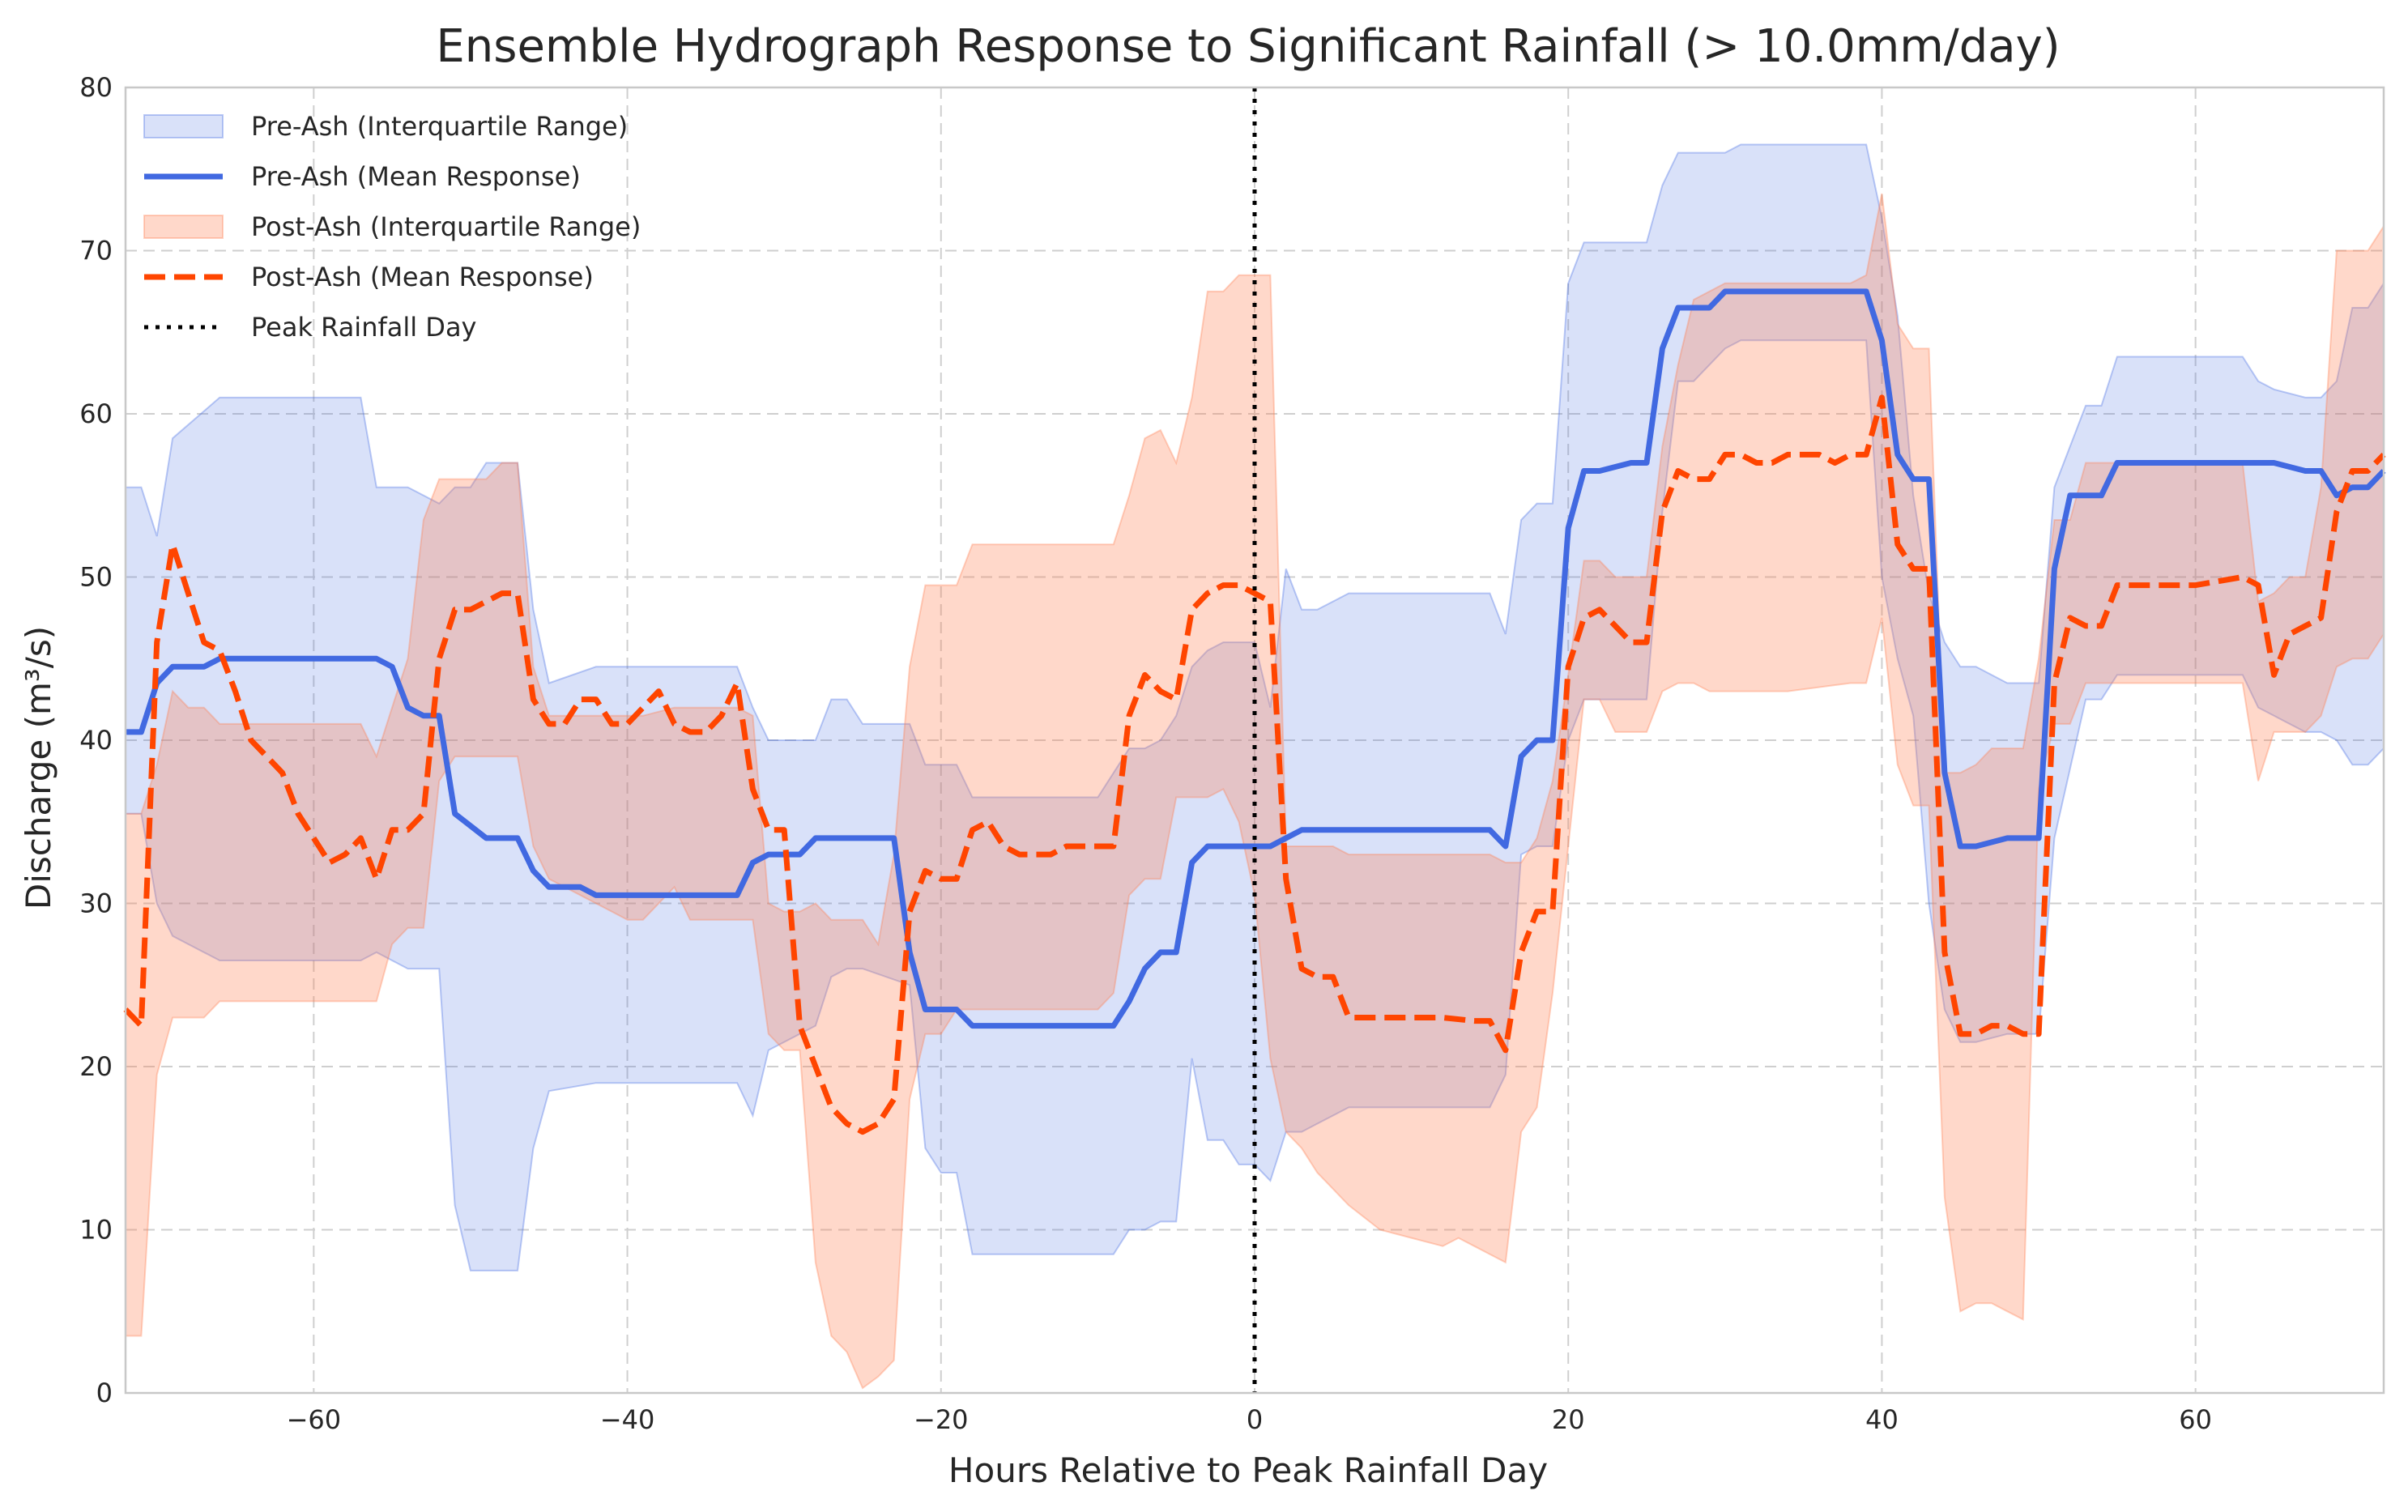 The width and height of the screenshot is (2408, 1512). Describe the element at coordinates (941, 1419) in the screenshot. I see `x-tick-label: −20` at that location.